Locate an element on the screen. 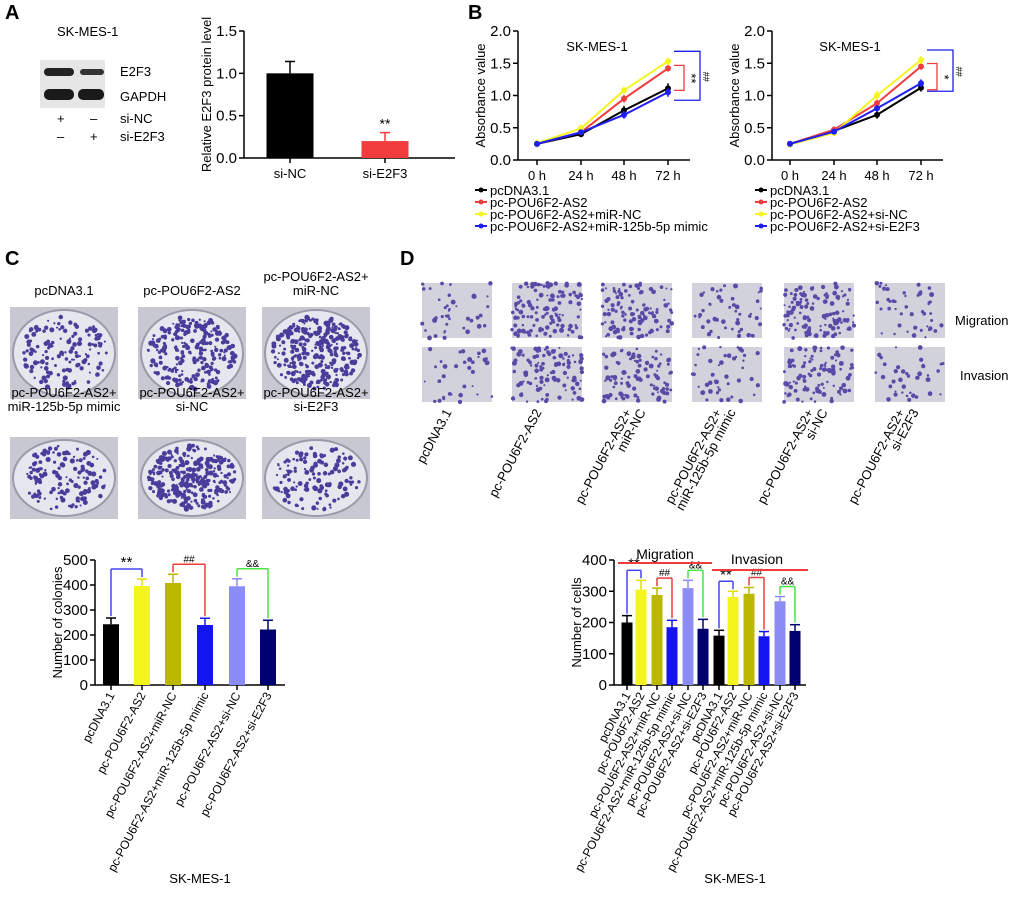 The height and width of the screenshot is (918, 1020). significance-label: ** is located at coordinates (385, 124).